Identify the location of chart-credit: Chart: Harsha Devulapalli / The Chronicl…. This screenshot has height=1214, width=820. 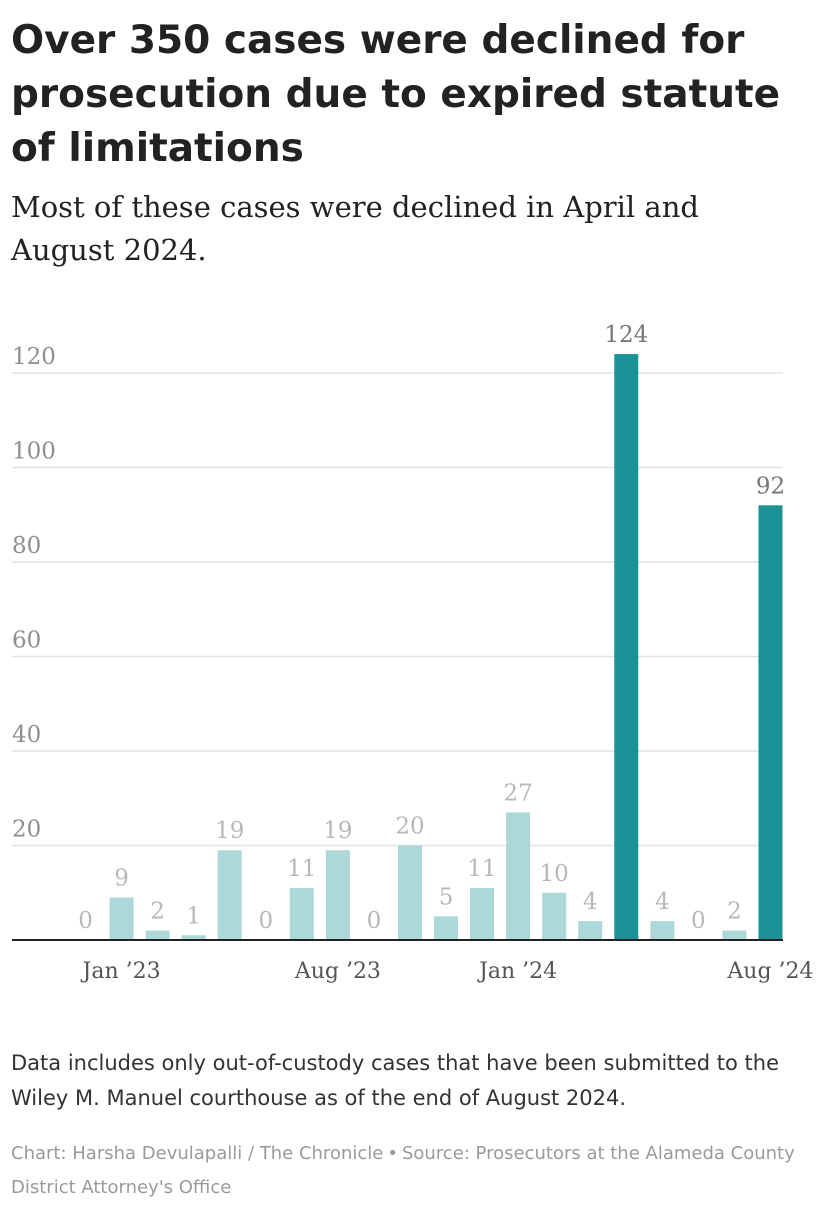
(406, 1171).